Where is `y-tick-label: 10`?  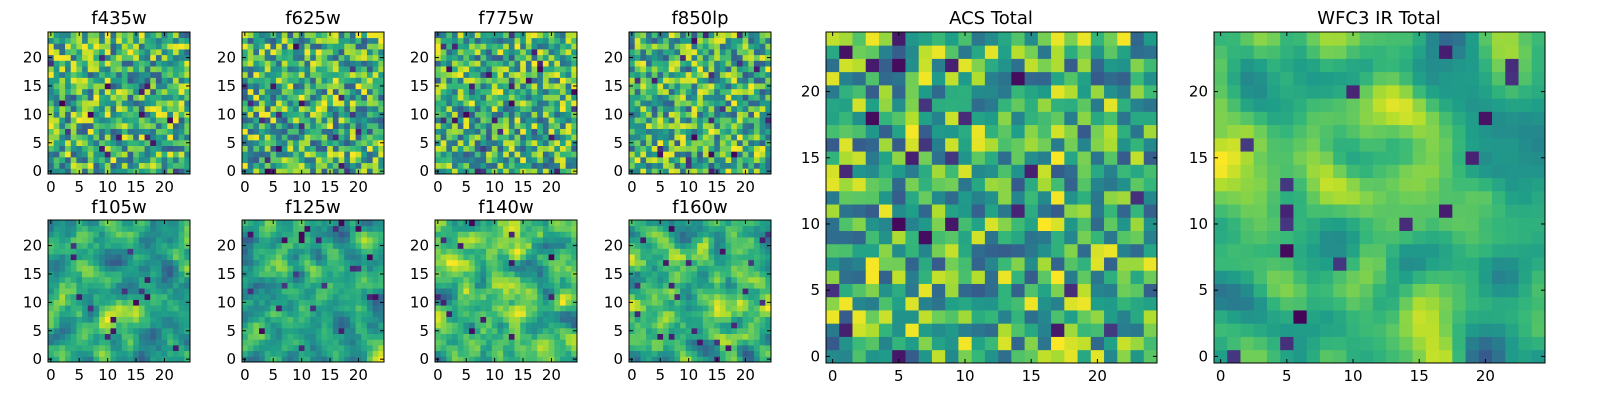 y-tick-label: 10 is located at coordinates (419, 114).